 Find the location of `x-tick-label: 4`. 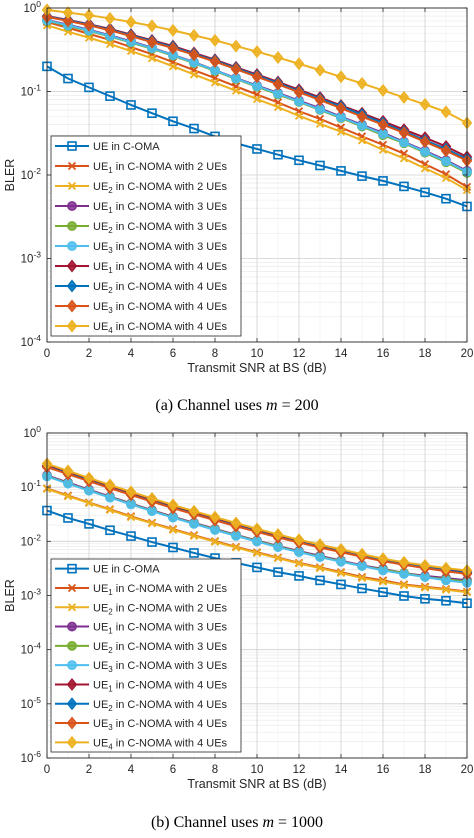

x-tick-label: 4 is located at coordinates (131, 354).